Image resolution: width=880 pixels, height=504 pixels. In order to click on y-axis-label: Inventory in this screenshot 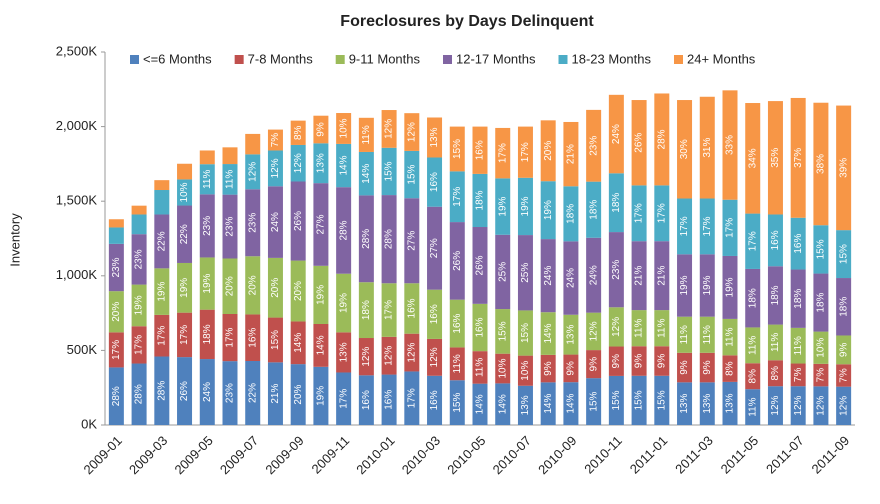, I will do `click(14, 240)`.